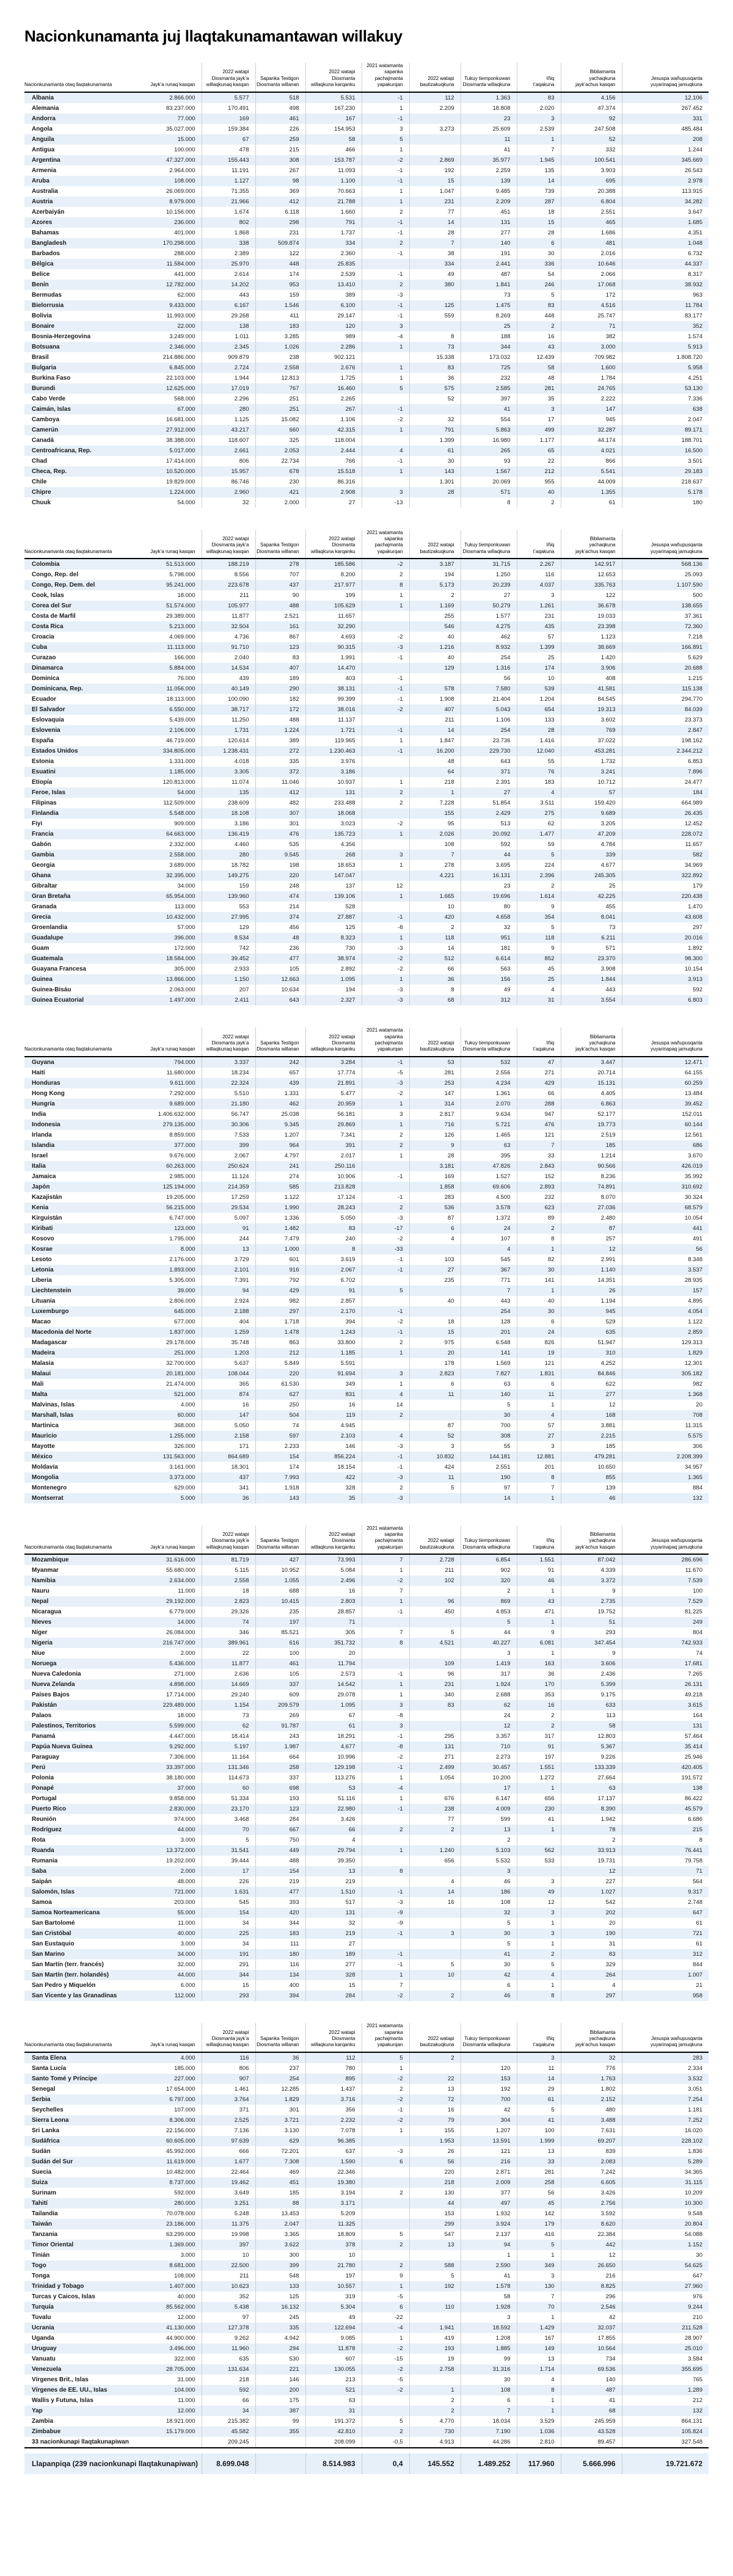 The image size is (733, 2576). Describe the element at coordinates (184, 149) in the screenshot. I see `value-cell: 100.000` at that location.